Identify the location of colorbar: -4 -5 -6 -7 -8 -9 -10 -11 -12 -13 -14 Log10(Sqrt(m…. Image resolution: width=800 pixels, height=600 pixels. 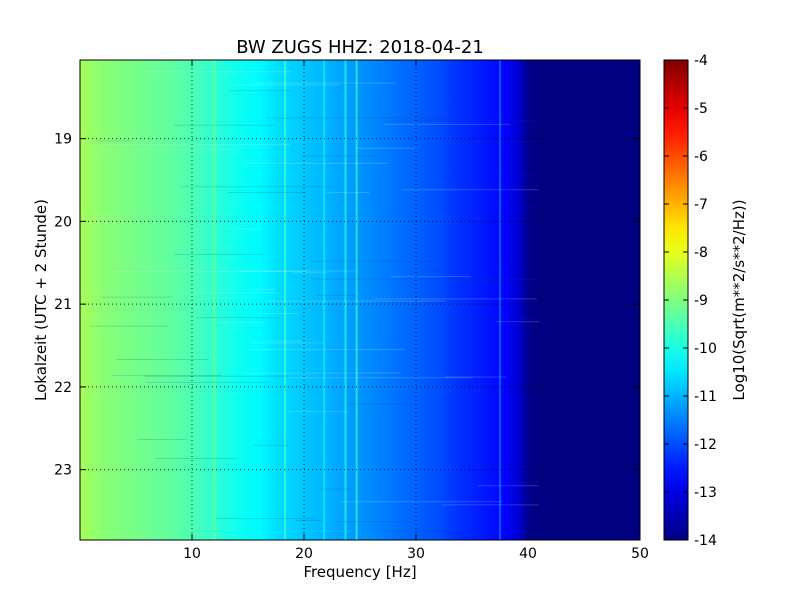
(705, 301).